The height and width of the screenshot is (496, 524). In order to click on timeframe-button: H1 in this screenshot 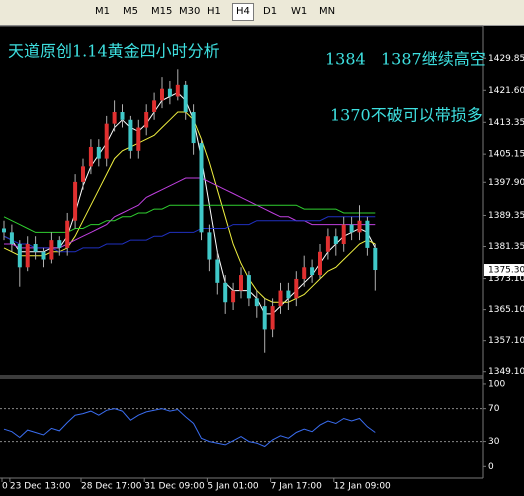, I will do `click(214, 11)`.